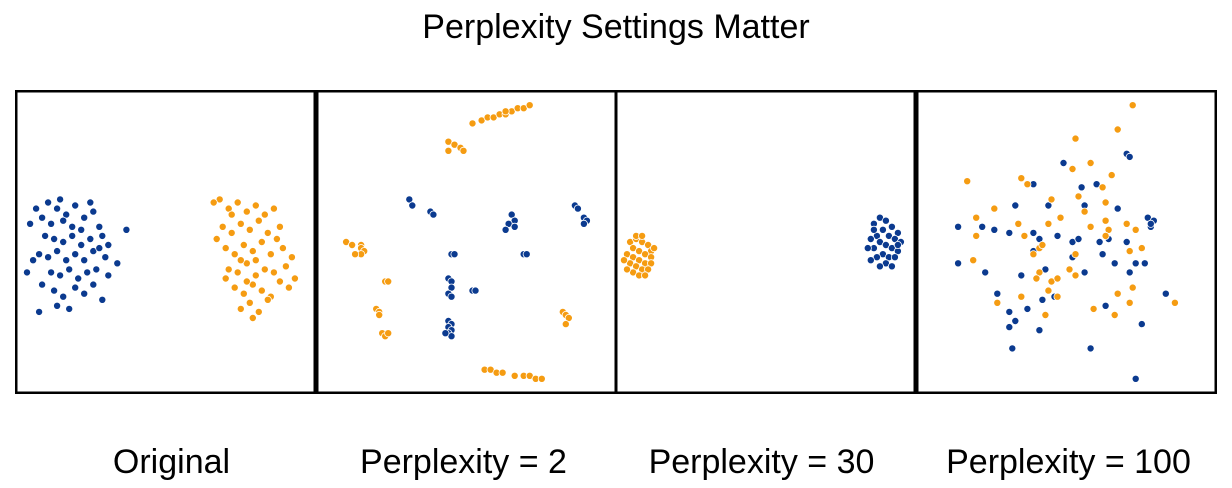 This screenshot has width=1232, height=488. Describe the element at coordinates (160, 258) in the screenshot. I see `points-original` at that location.